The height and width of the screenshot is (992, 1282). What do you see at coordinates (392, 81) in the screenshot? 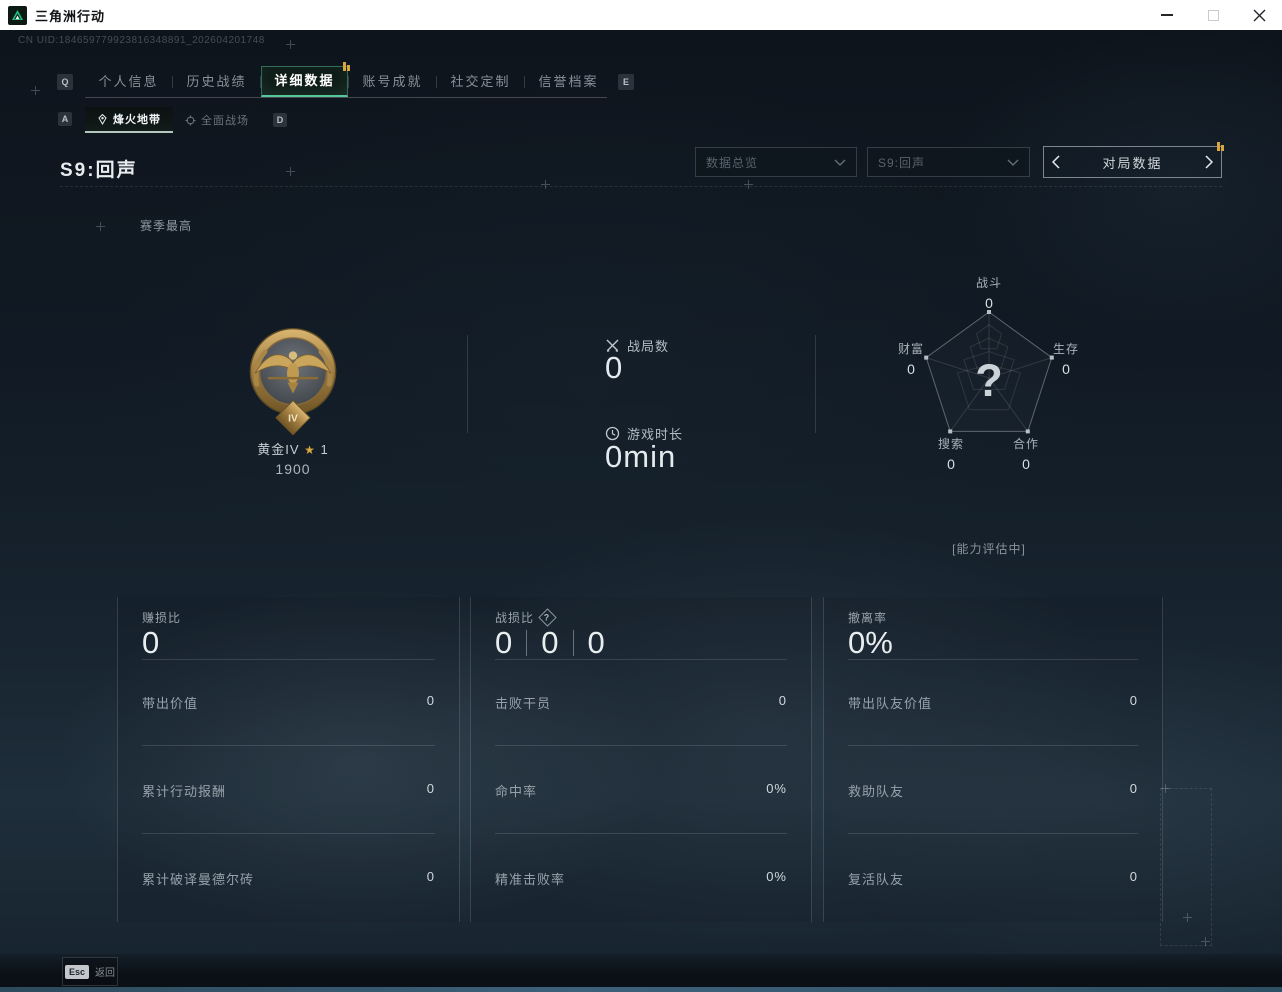
I see `tab-achievements: 账号成就` at bounding box center [392, 81].